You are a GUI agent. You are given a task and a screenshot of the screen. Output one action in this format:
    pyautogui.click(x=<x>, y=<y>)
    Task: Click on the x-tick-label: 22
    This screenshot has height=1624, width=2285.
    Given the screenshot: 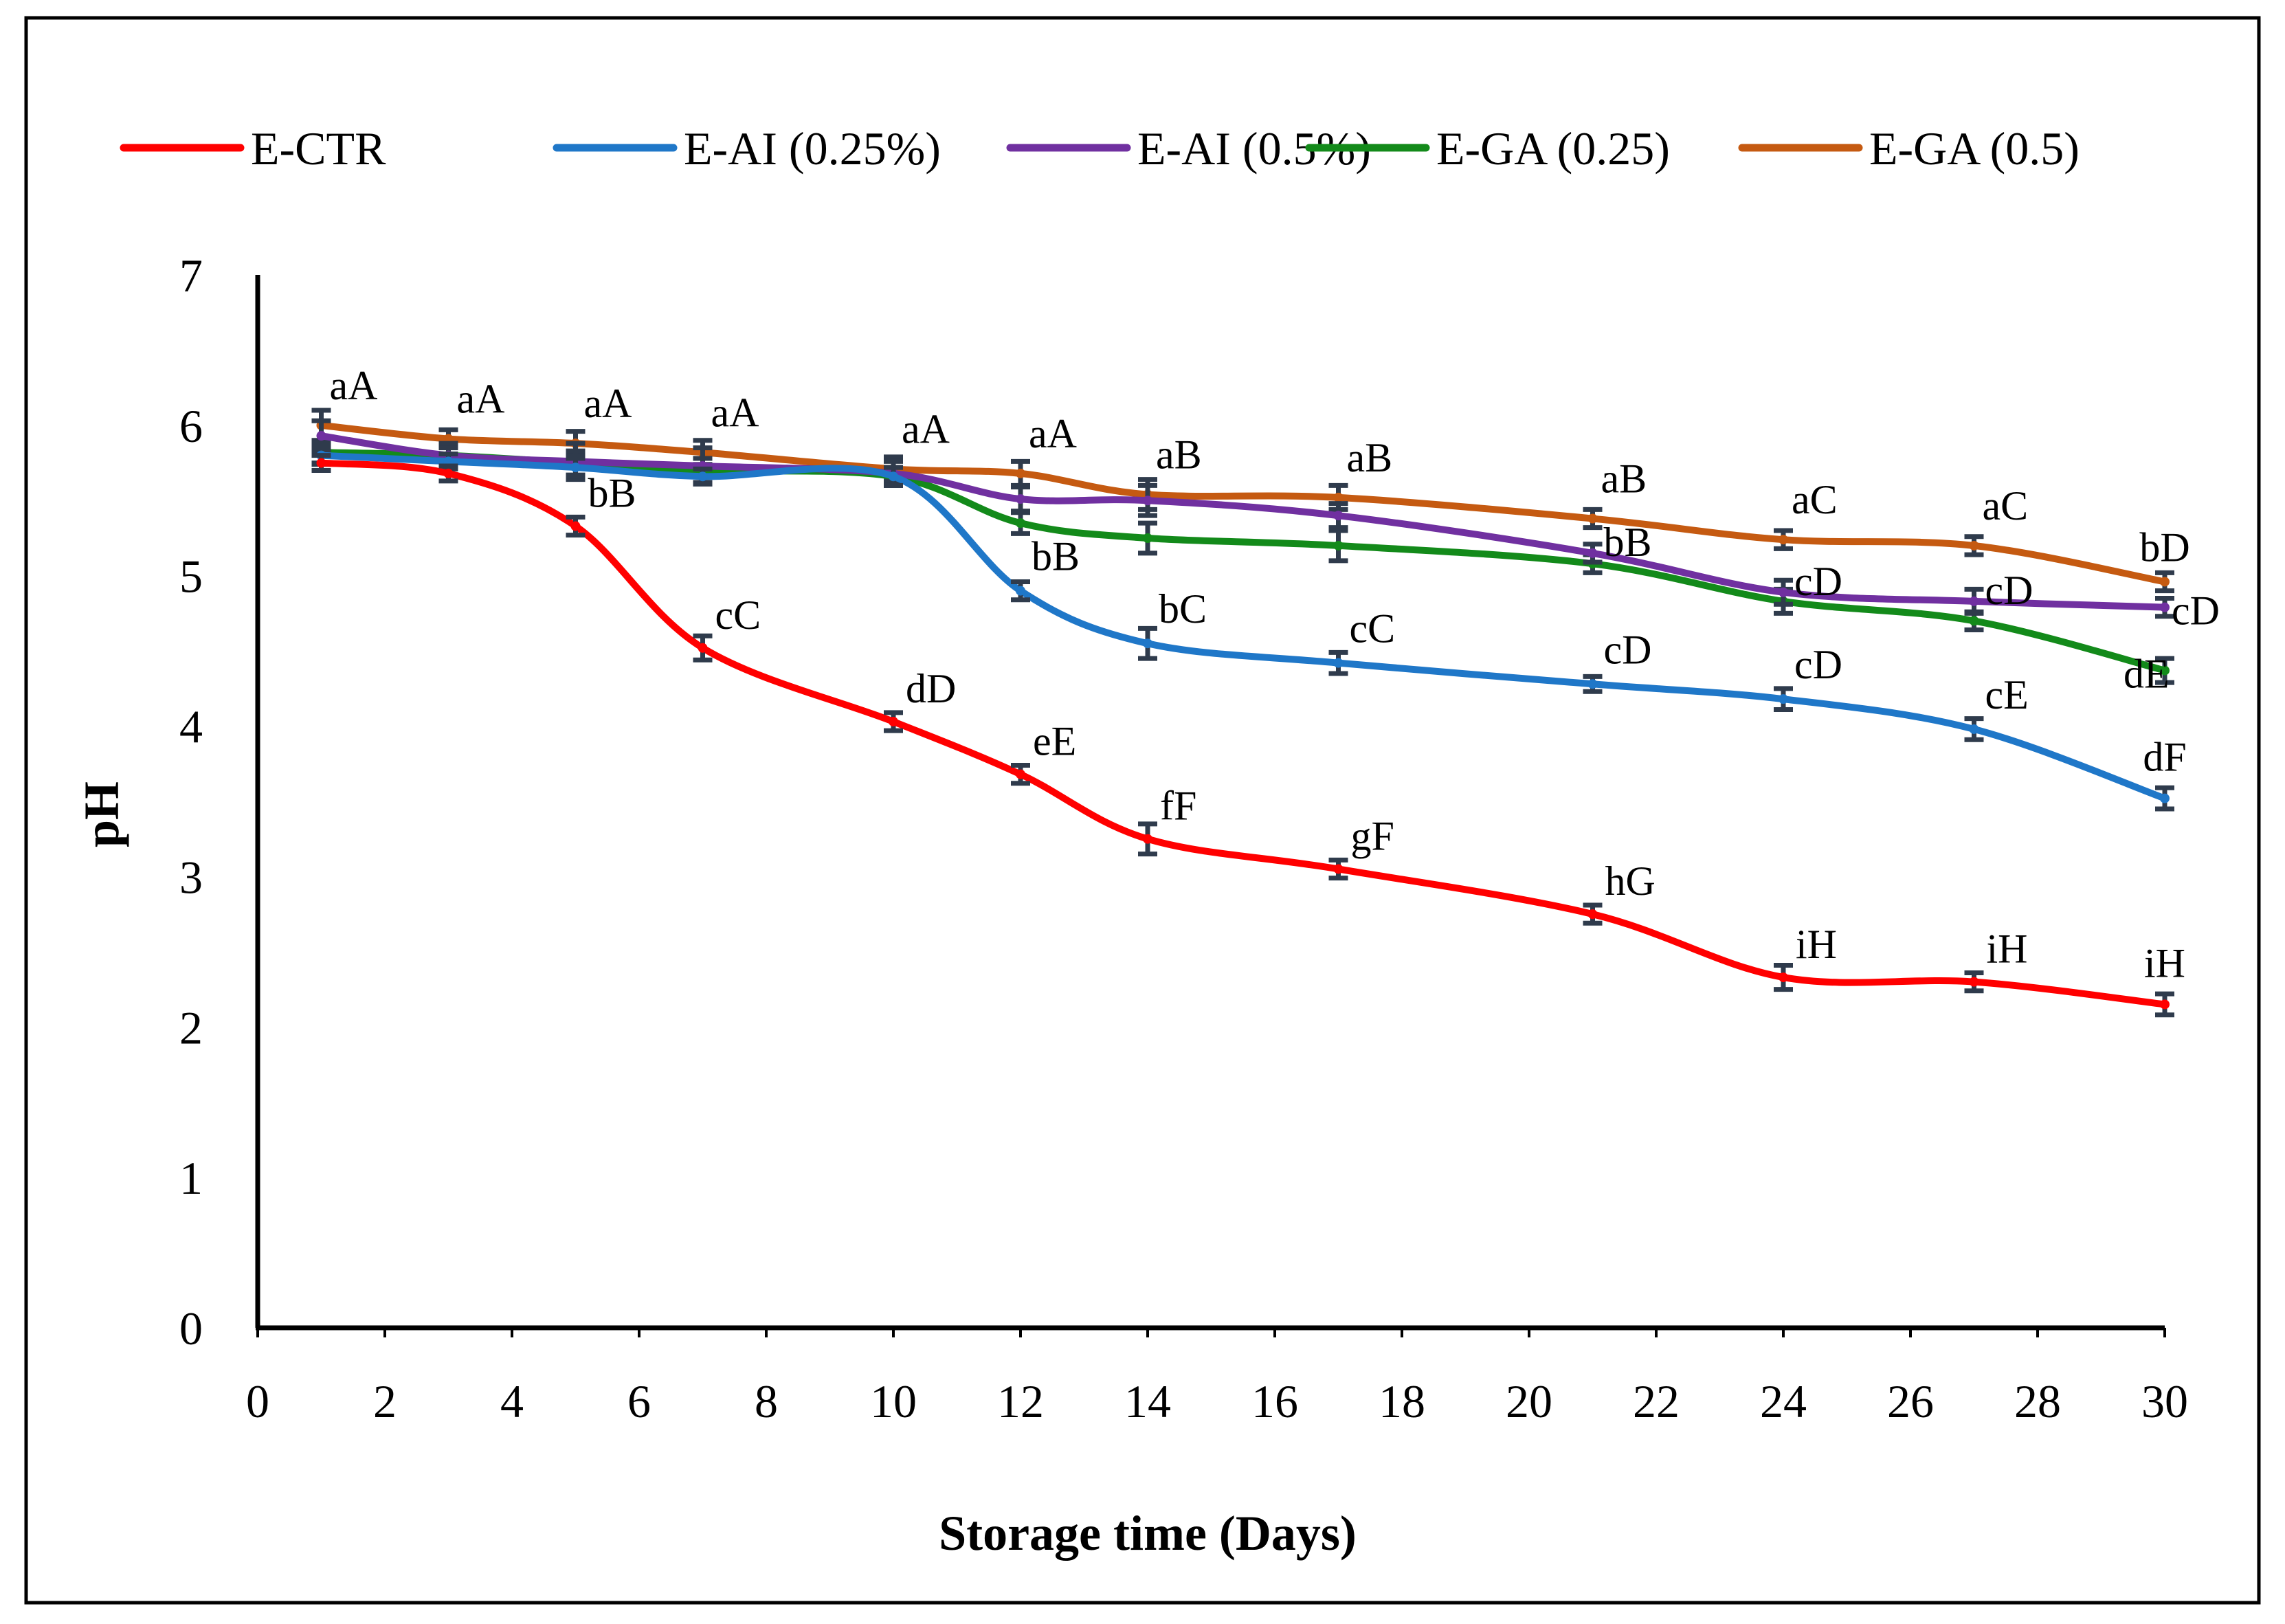 What is the action you would take?
    pyautogui.click(x=1656, y=1401)
    